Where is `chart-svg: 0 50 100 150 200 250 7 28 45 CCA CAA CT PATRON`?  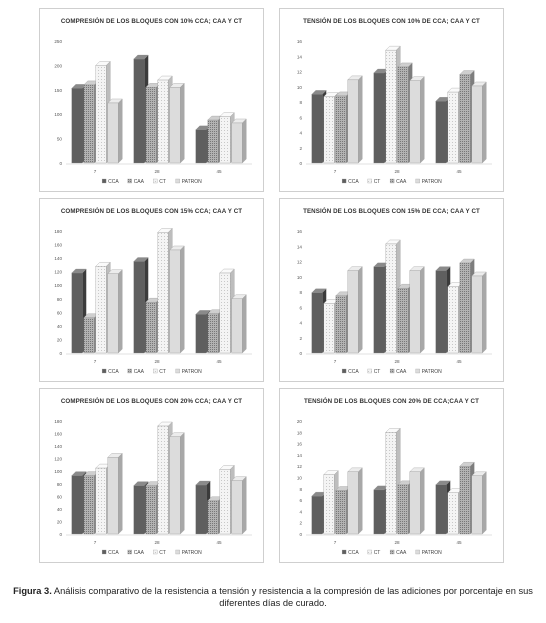
chart-svg: 0 50 100 150 200 250 7 28 45 CCA CAA CT PATRON is located at coordinates (153, 112).